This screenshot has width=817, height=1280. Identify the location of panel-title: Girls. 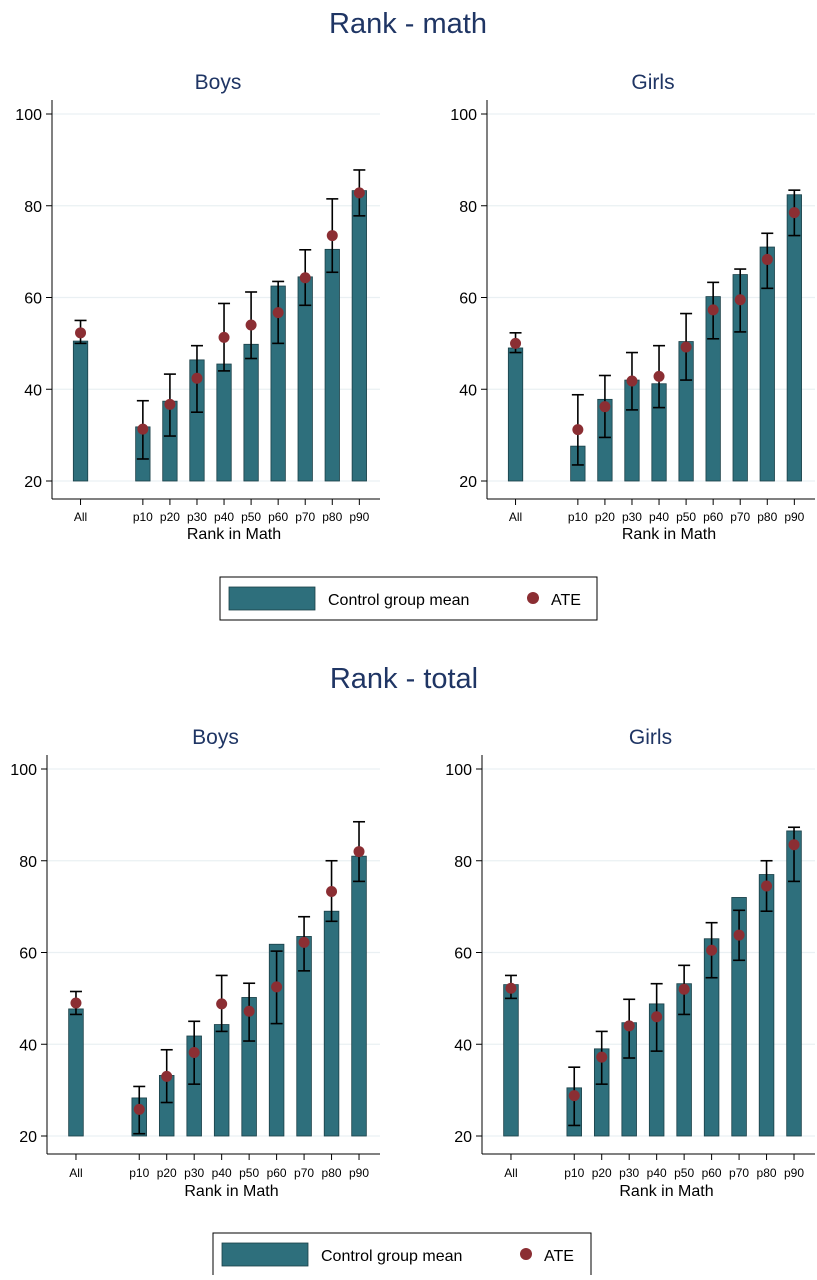
(650, 737).